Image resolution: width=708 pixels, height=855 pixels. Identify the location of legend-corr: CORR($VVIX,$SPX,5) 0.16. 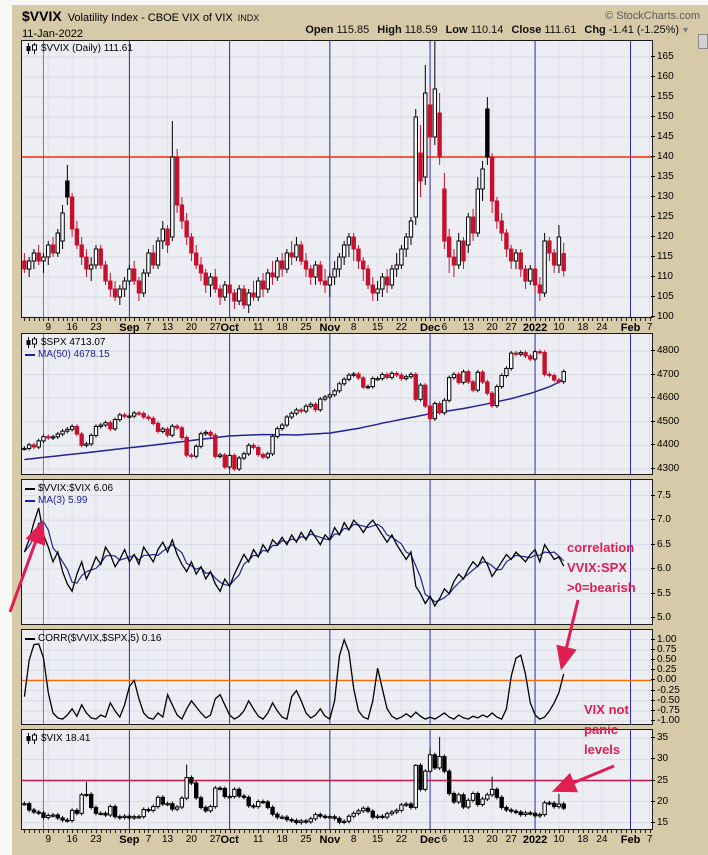
(93, 638).